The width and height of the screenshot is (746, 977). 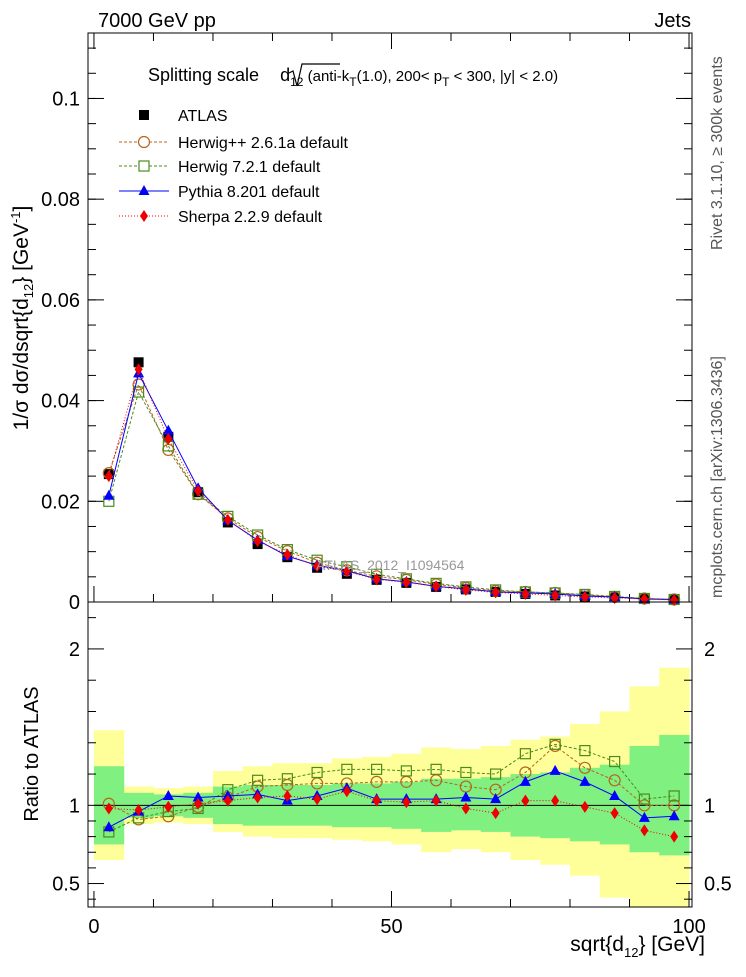 I want to click on ratio-y-tick-label: 1, so click(x=74, y=806).